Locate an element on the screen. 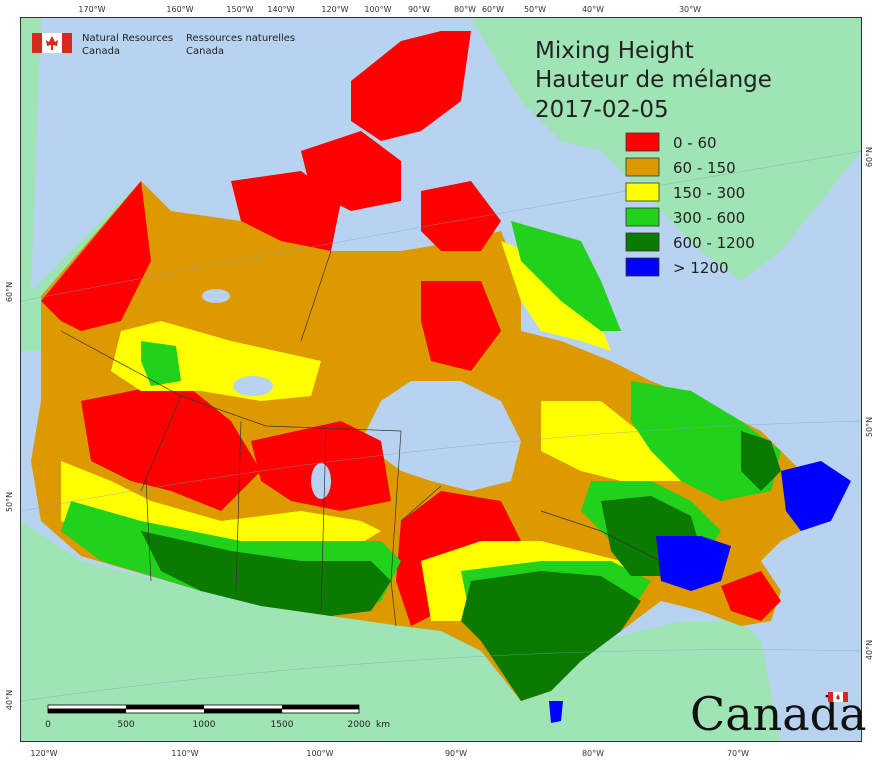  scale-label: 0 is located at coordinates (48, 725).